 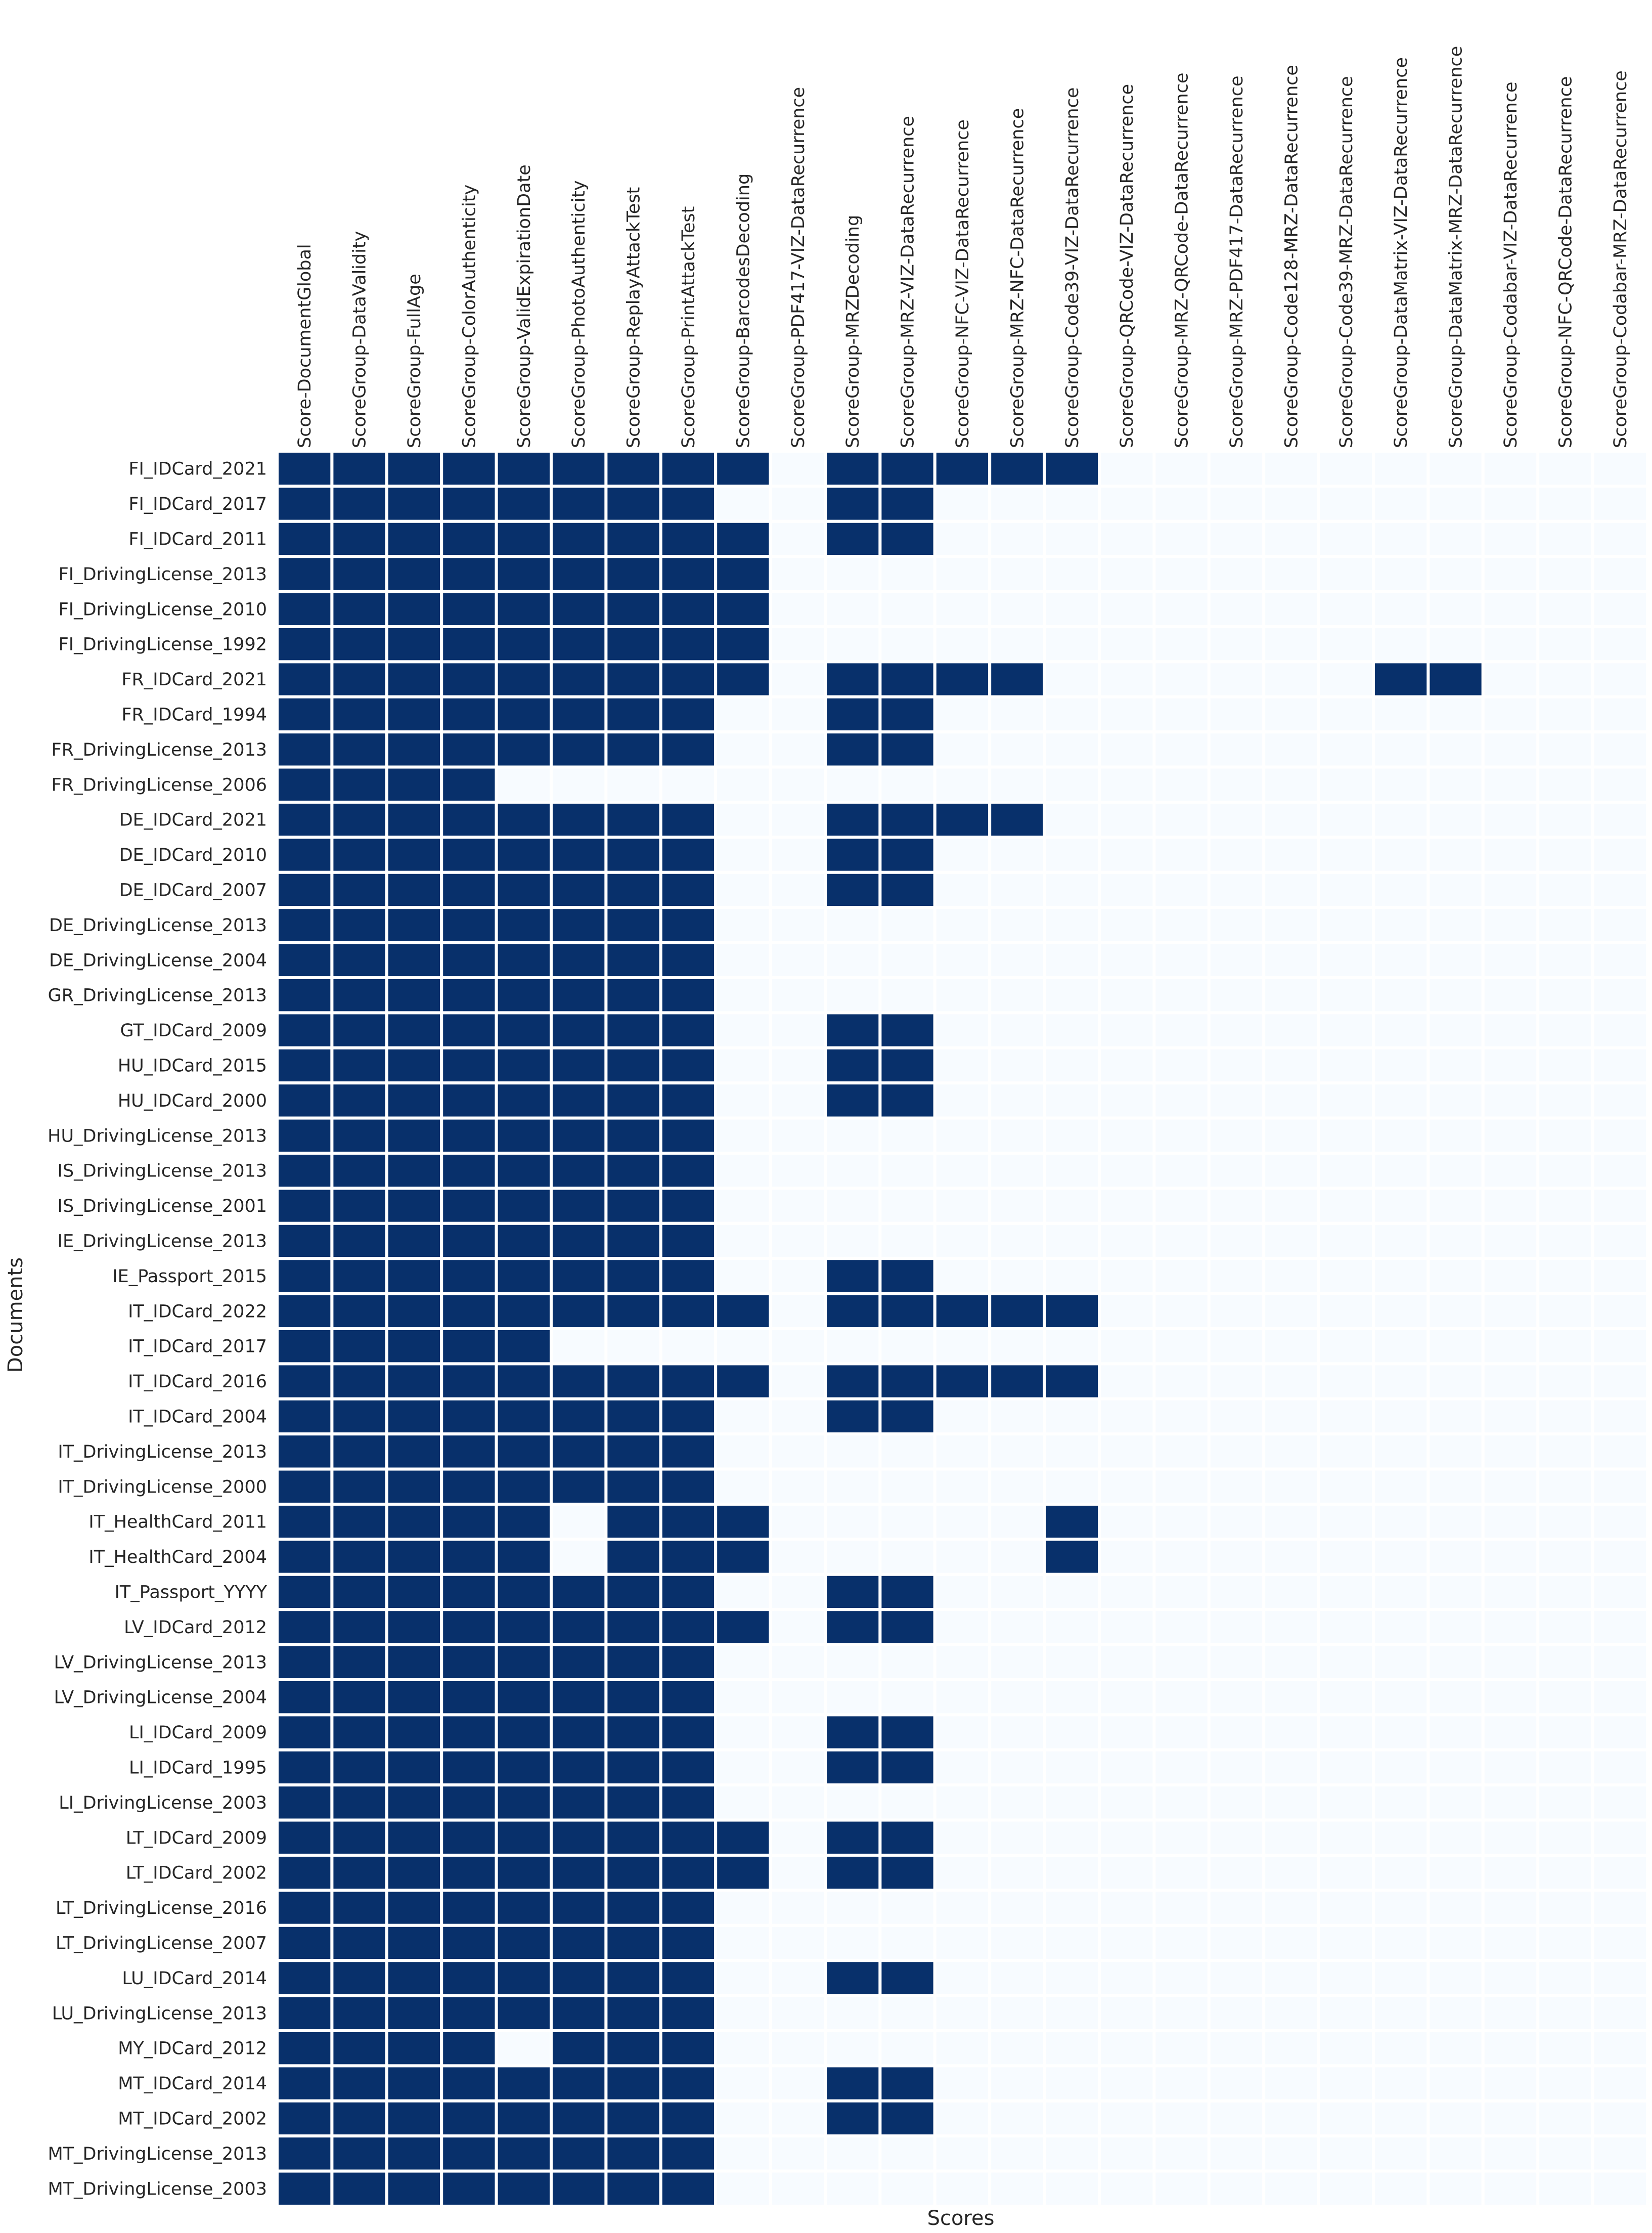 What do you see at coordinates (194, 680) in the screenshot?
I see `row-label: FR_IDCard_2021` at bounding box center [194, 680].